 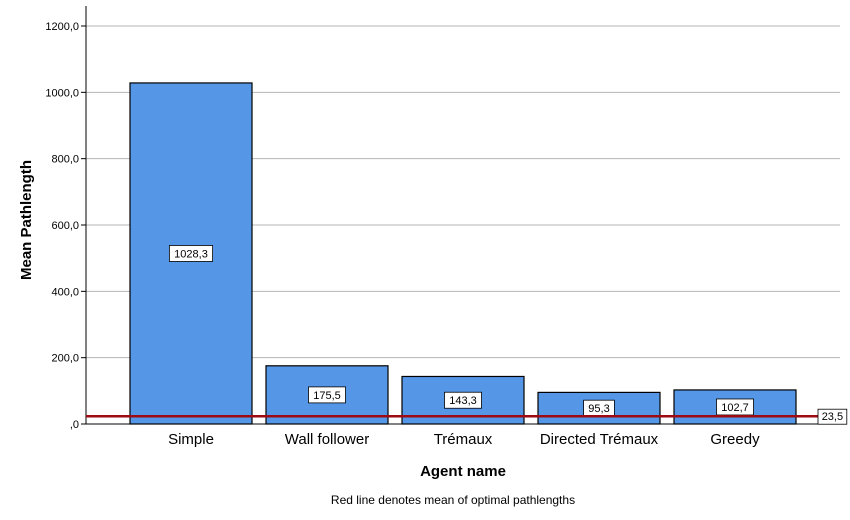 I want to click on y-tick-label: ,0, so click(x=74, y=425).